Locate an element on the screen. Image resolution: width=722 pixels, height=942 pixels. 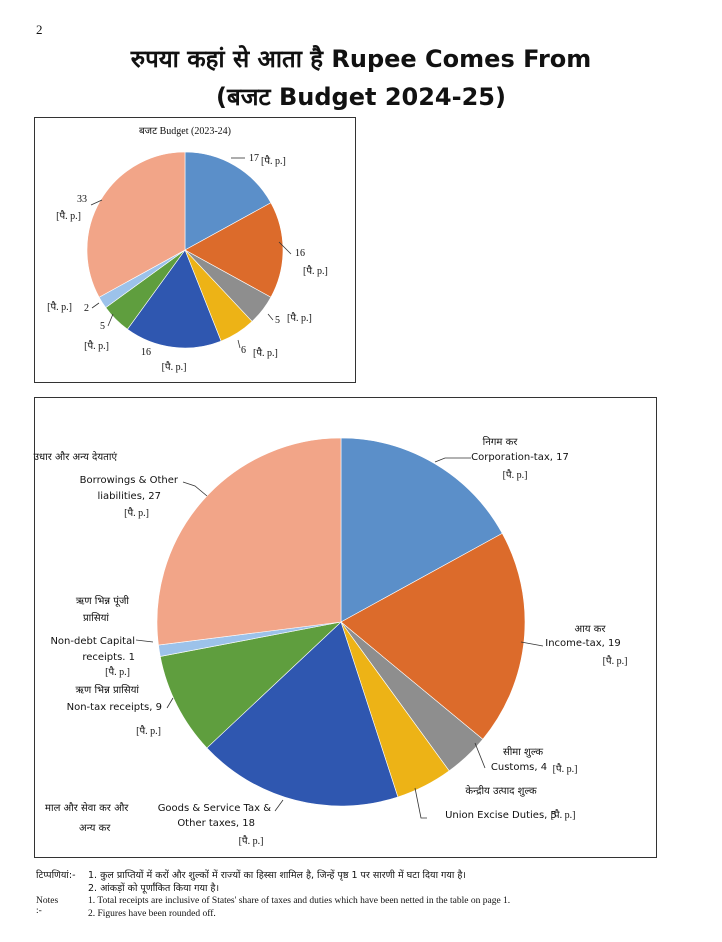
slice-unit-2024-3: [पै. p.] is located at coordinates (563, 815).